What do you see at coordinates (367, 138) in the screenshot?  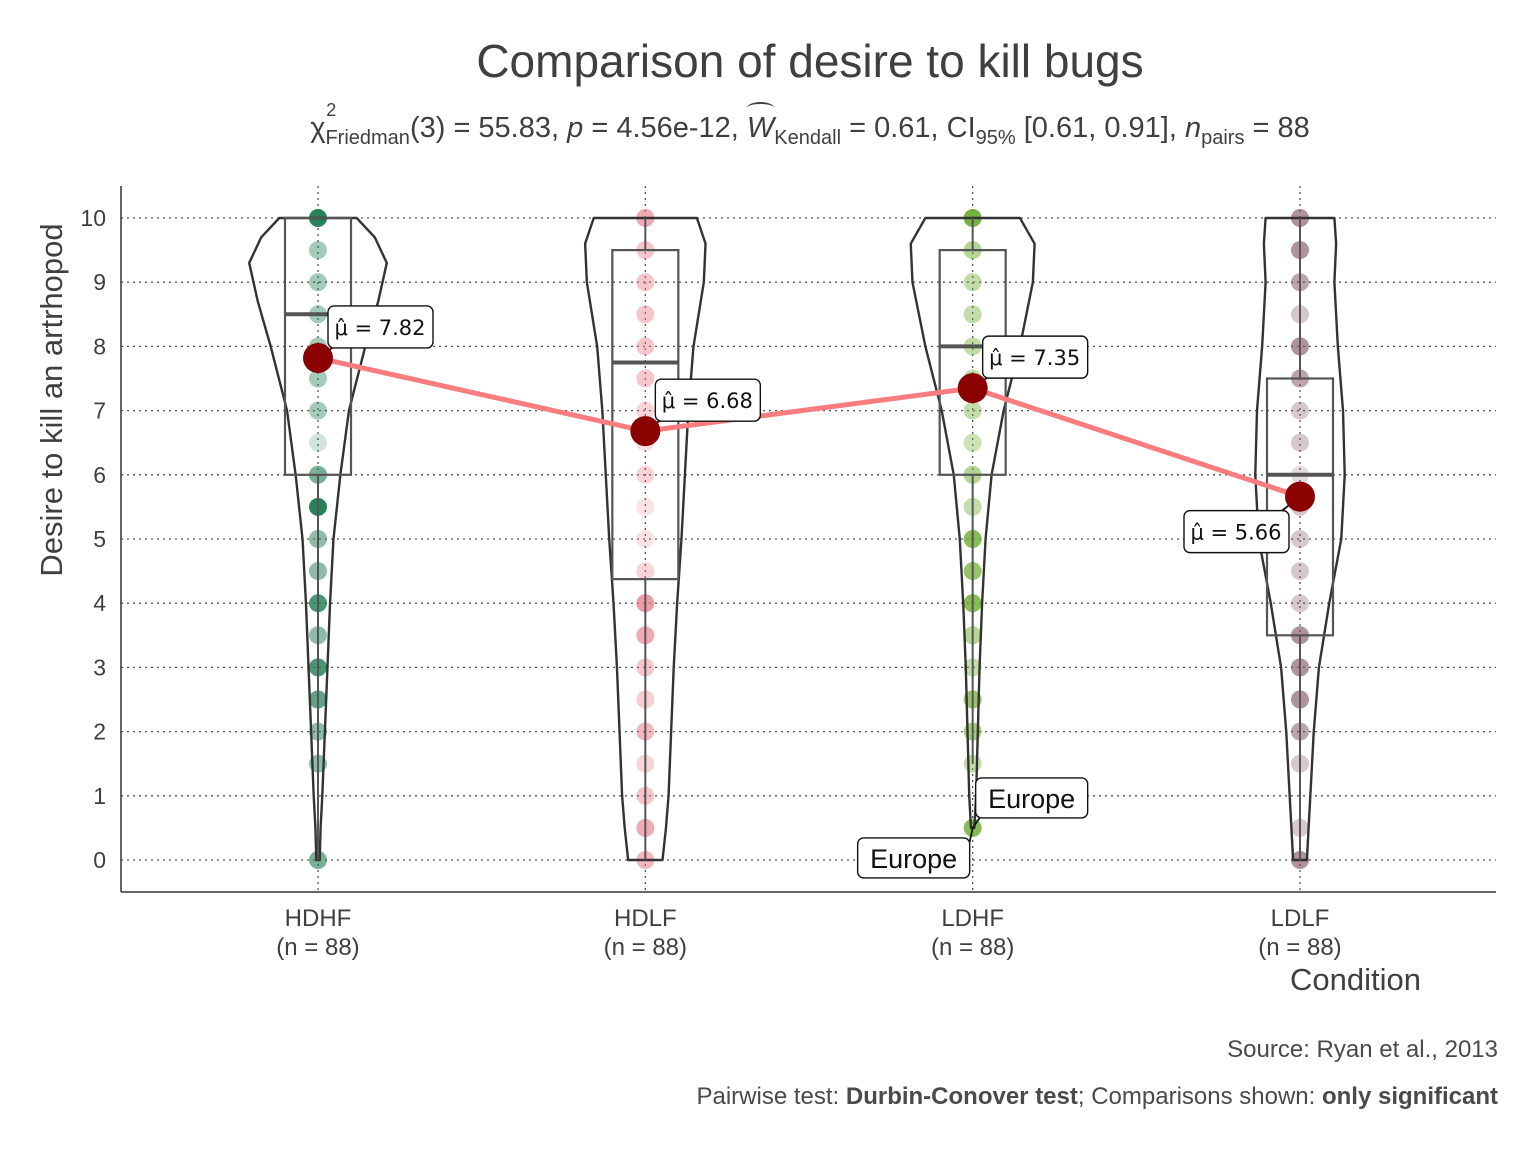 I see `chi-sub: Friedman` at bounding box center [367, 138].